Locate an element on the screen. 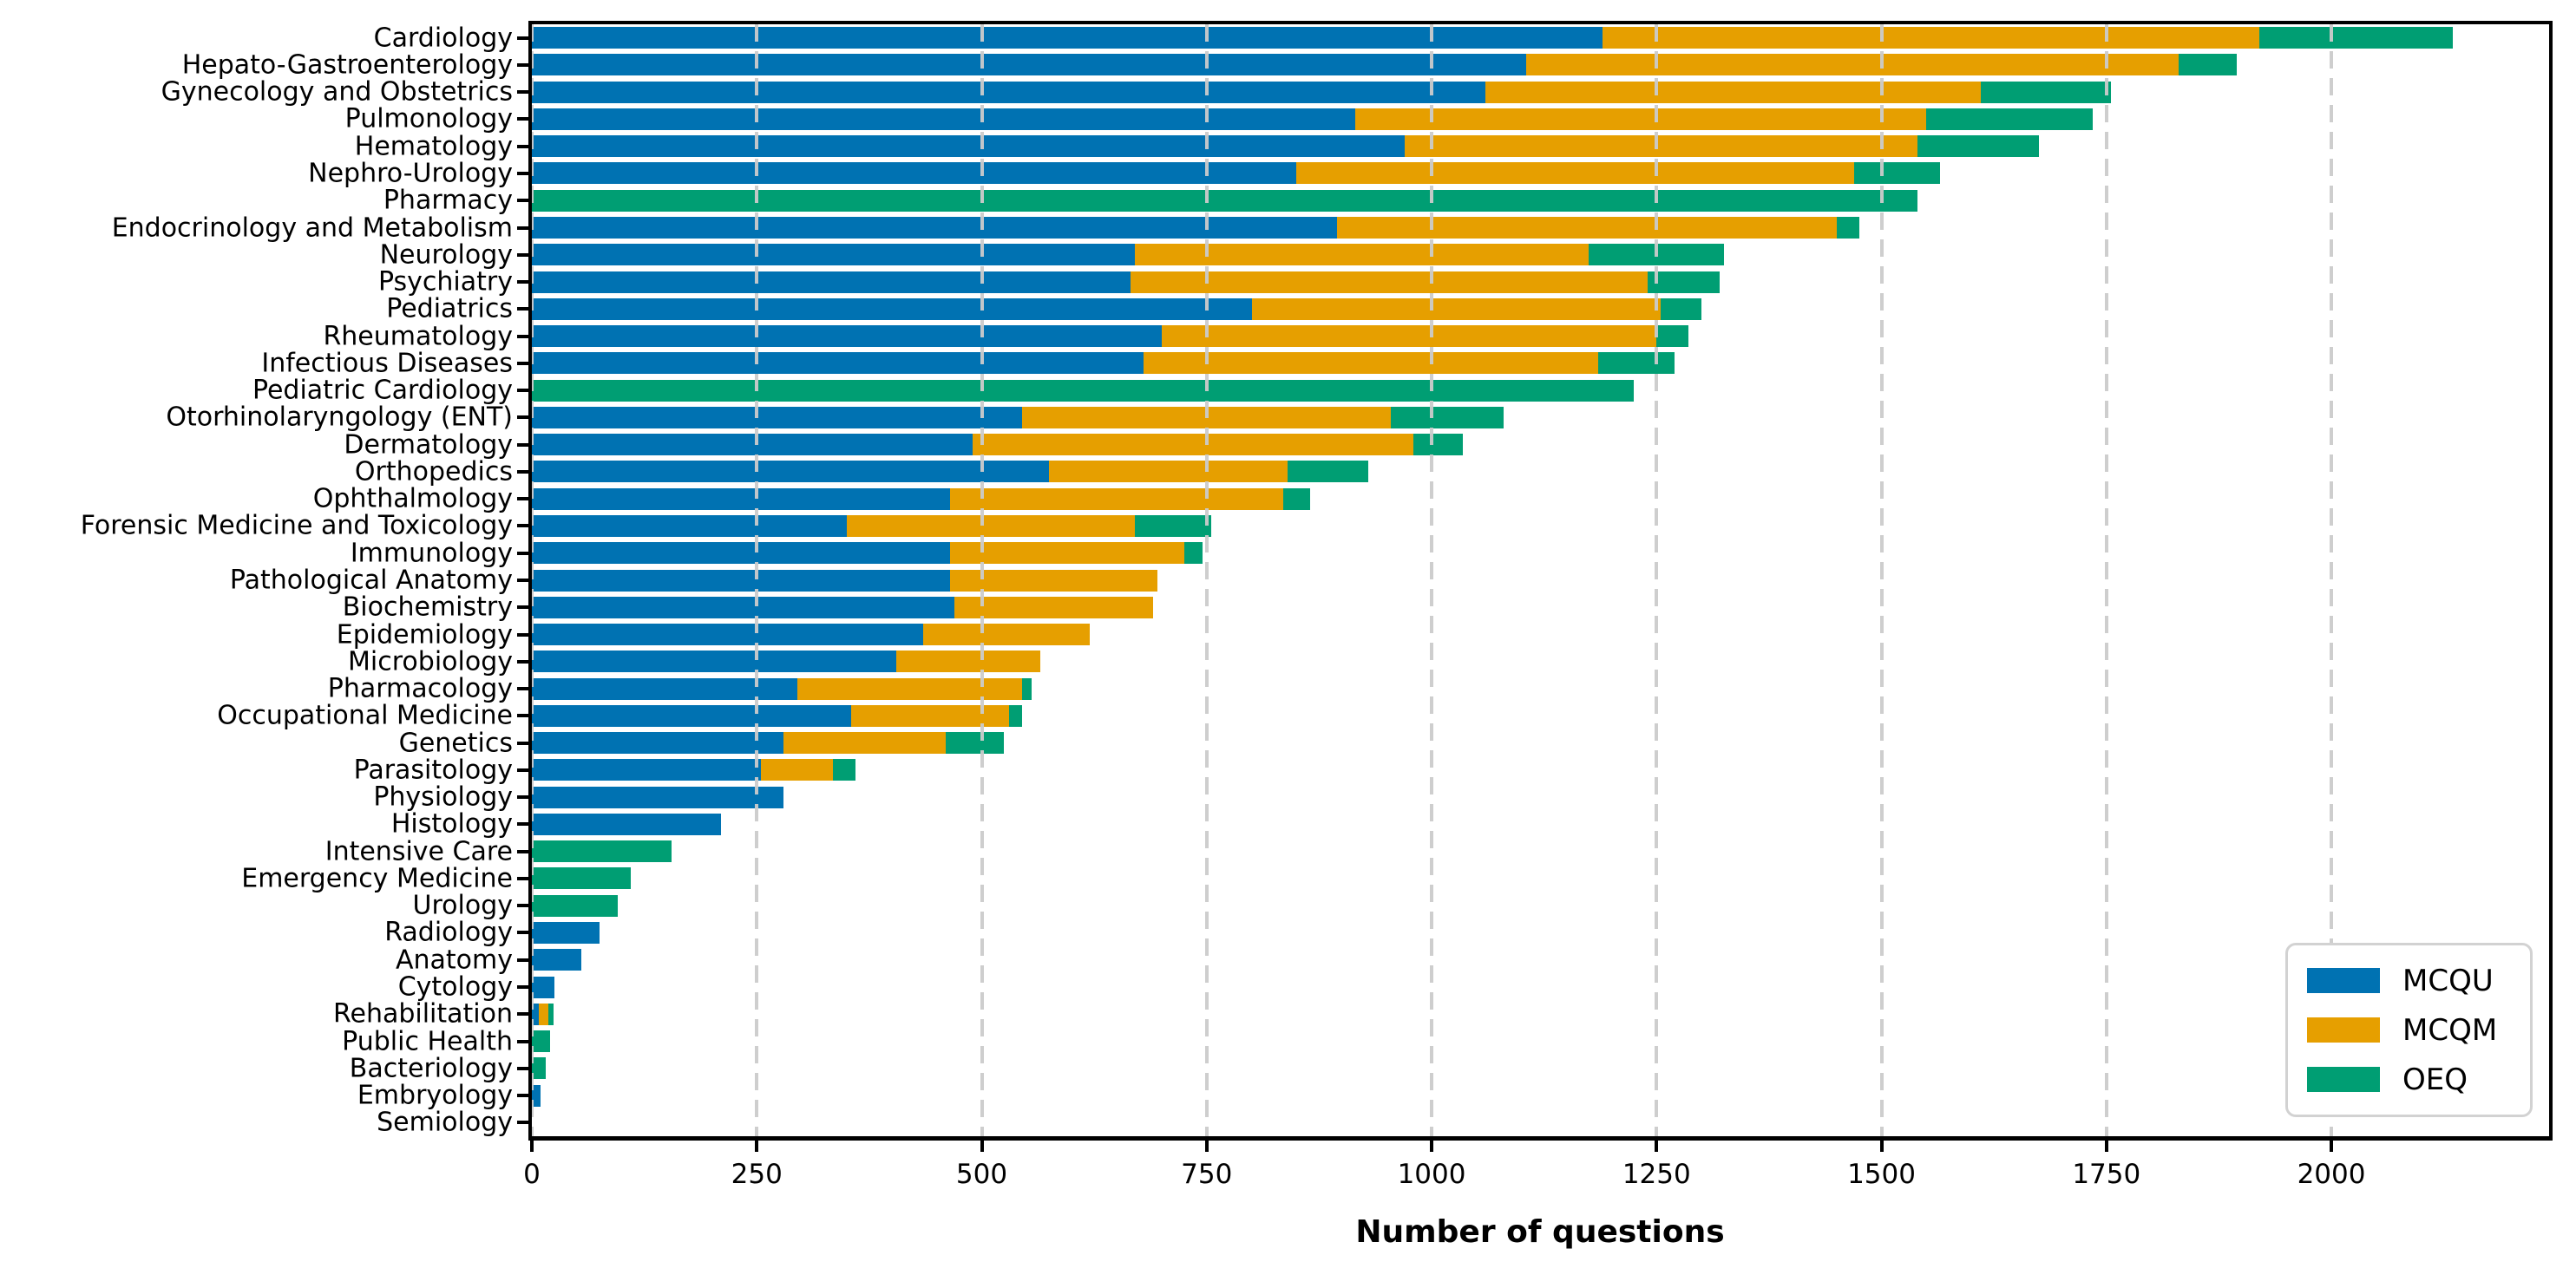 The width and height of the screenshot is (2576, 1275). legend-item-mcqu: MCQU is located at coordinates (2409, 980).